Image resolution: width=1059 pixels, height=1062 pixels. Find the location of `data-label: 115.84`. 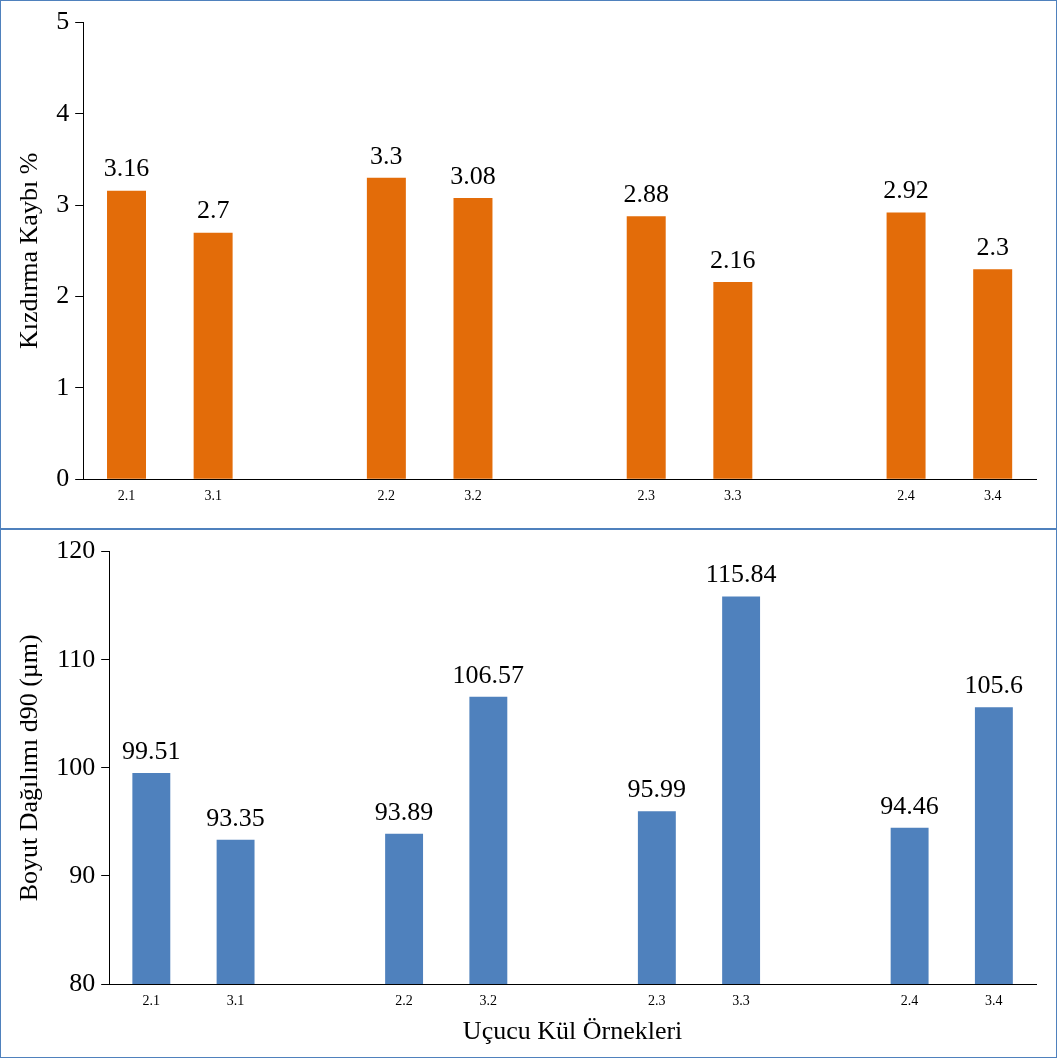

data-label: 115.84 is located at coordinates (741, 574).